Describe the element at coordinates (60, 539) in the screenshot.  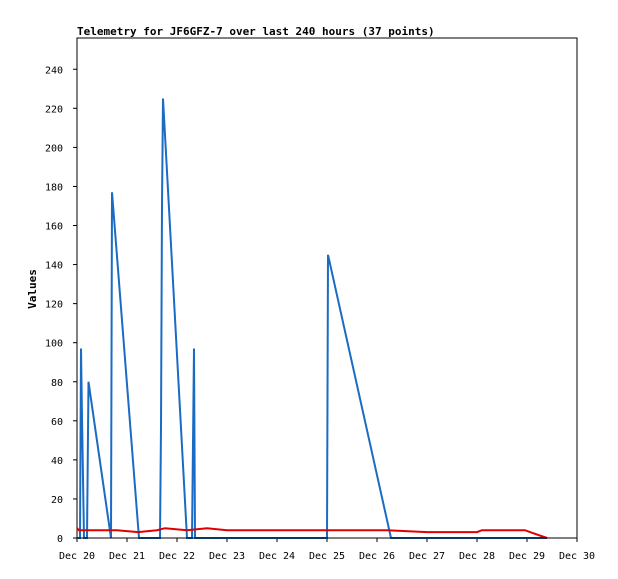
I see `y-tick-label: 0` at that location.